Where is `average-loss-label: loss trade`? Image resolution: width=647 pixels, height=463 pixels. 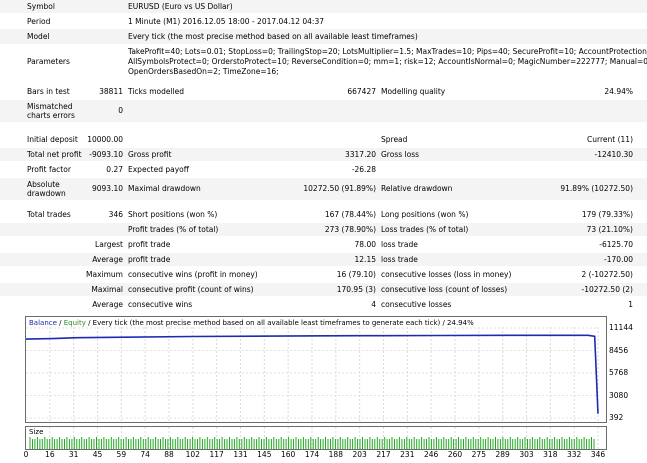 average-loss-label: loss trade is located at coordinates (399, 259).